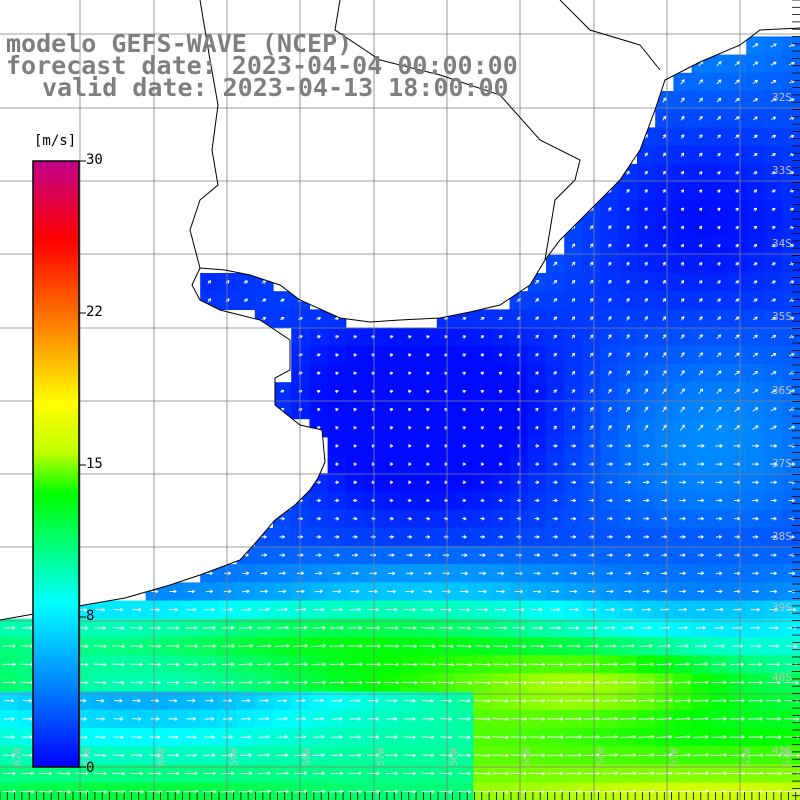 This screenshot has width=800, height=800. What do you see at coordinates (601, 756) in the screenshot?
I see `longitude-label: 54W` at bounding box center [601, 756].